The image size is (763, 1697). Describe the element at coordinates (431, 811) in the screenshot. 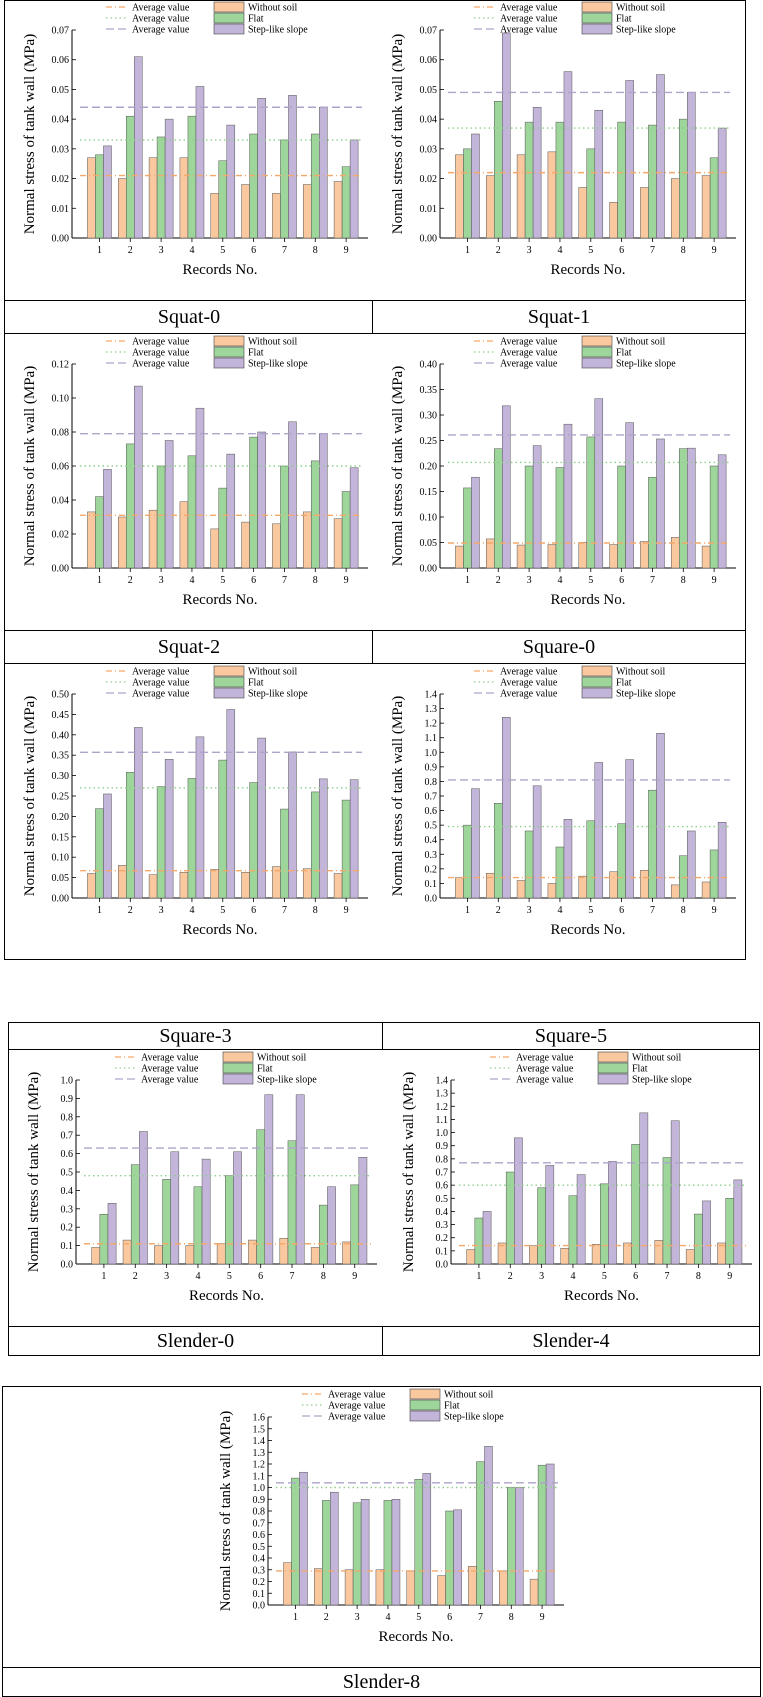

I see `y-tick-label: 0.6` at that location.